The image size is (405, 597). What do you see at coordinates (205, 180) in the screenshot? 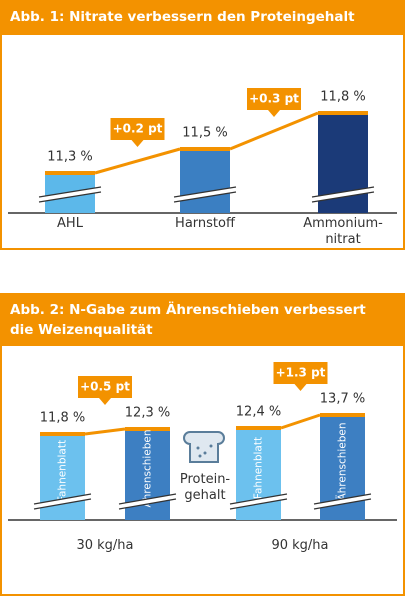
I see `bar` at bounding box center [205, 180].